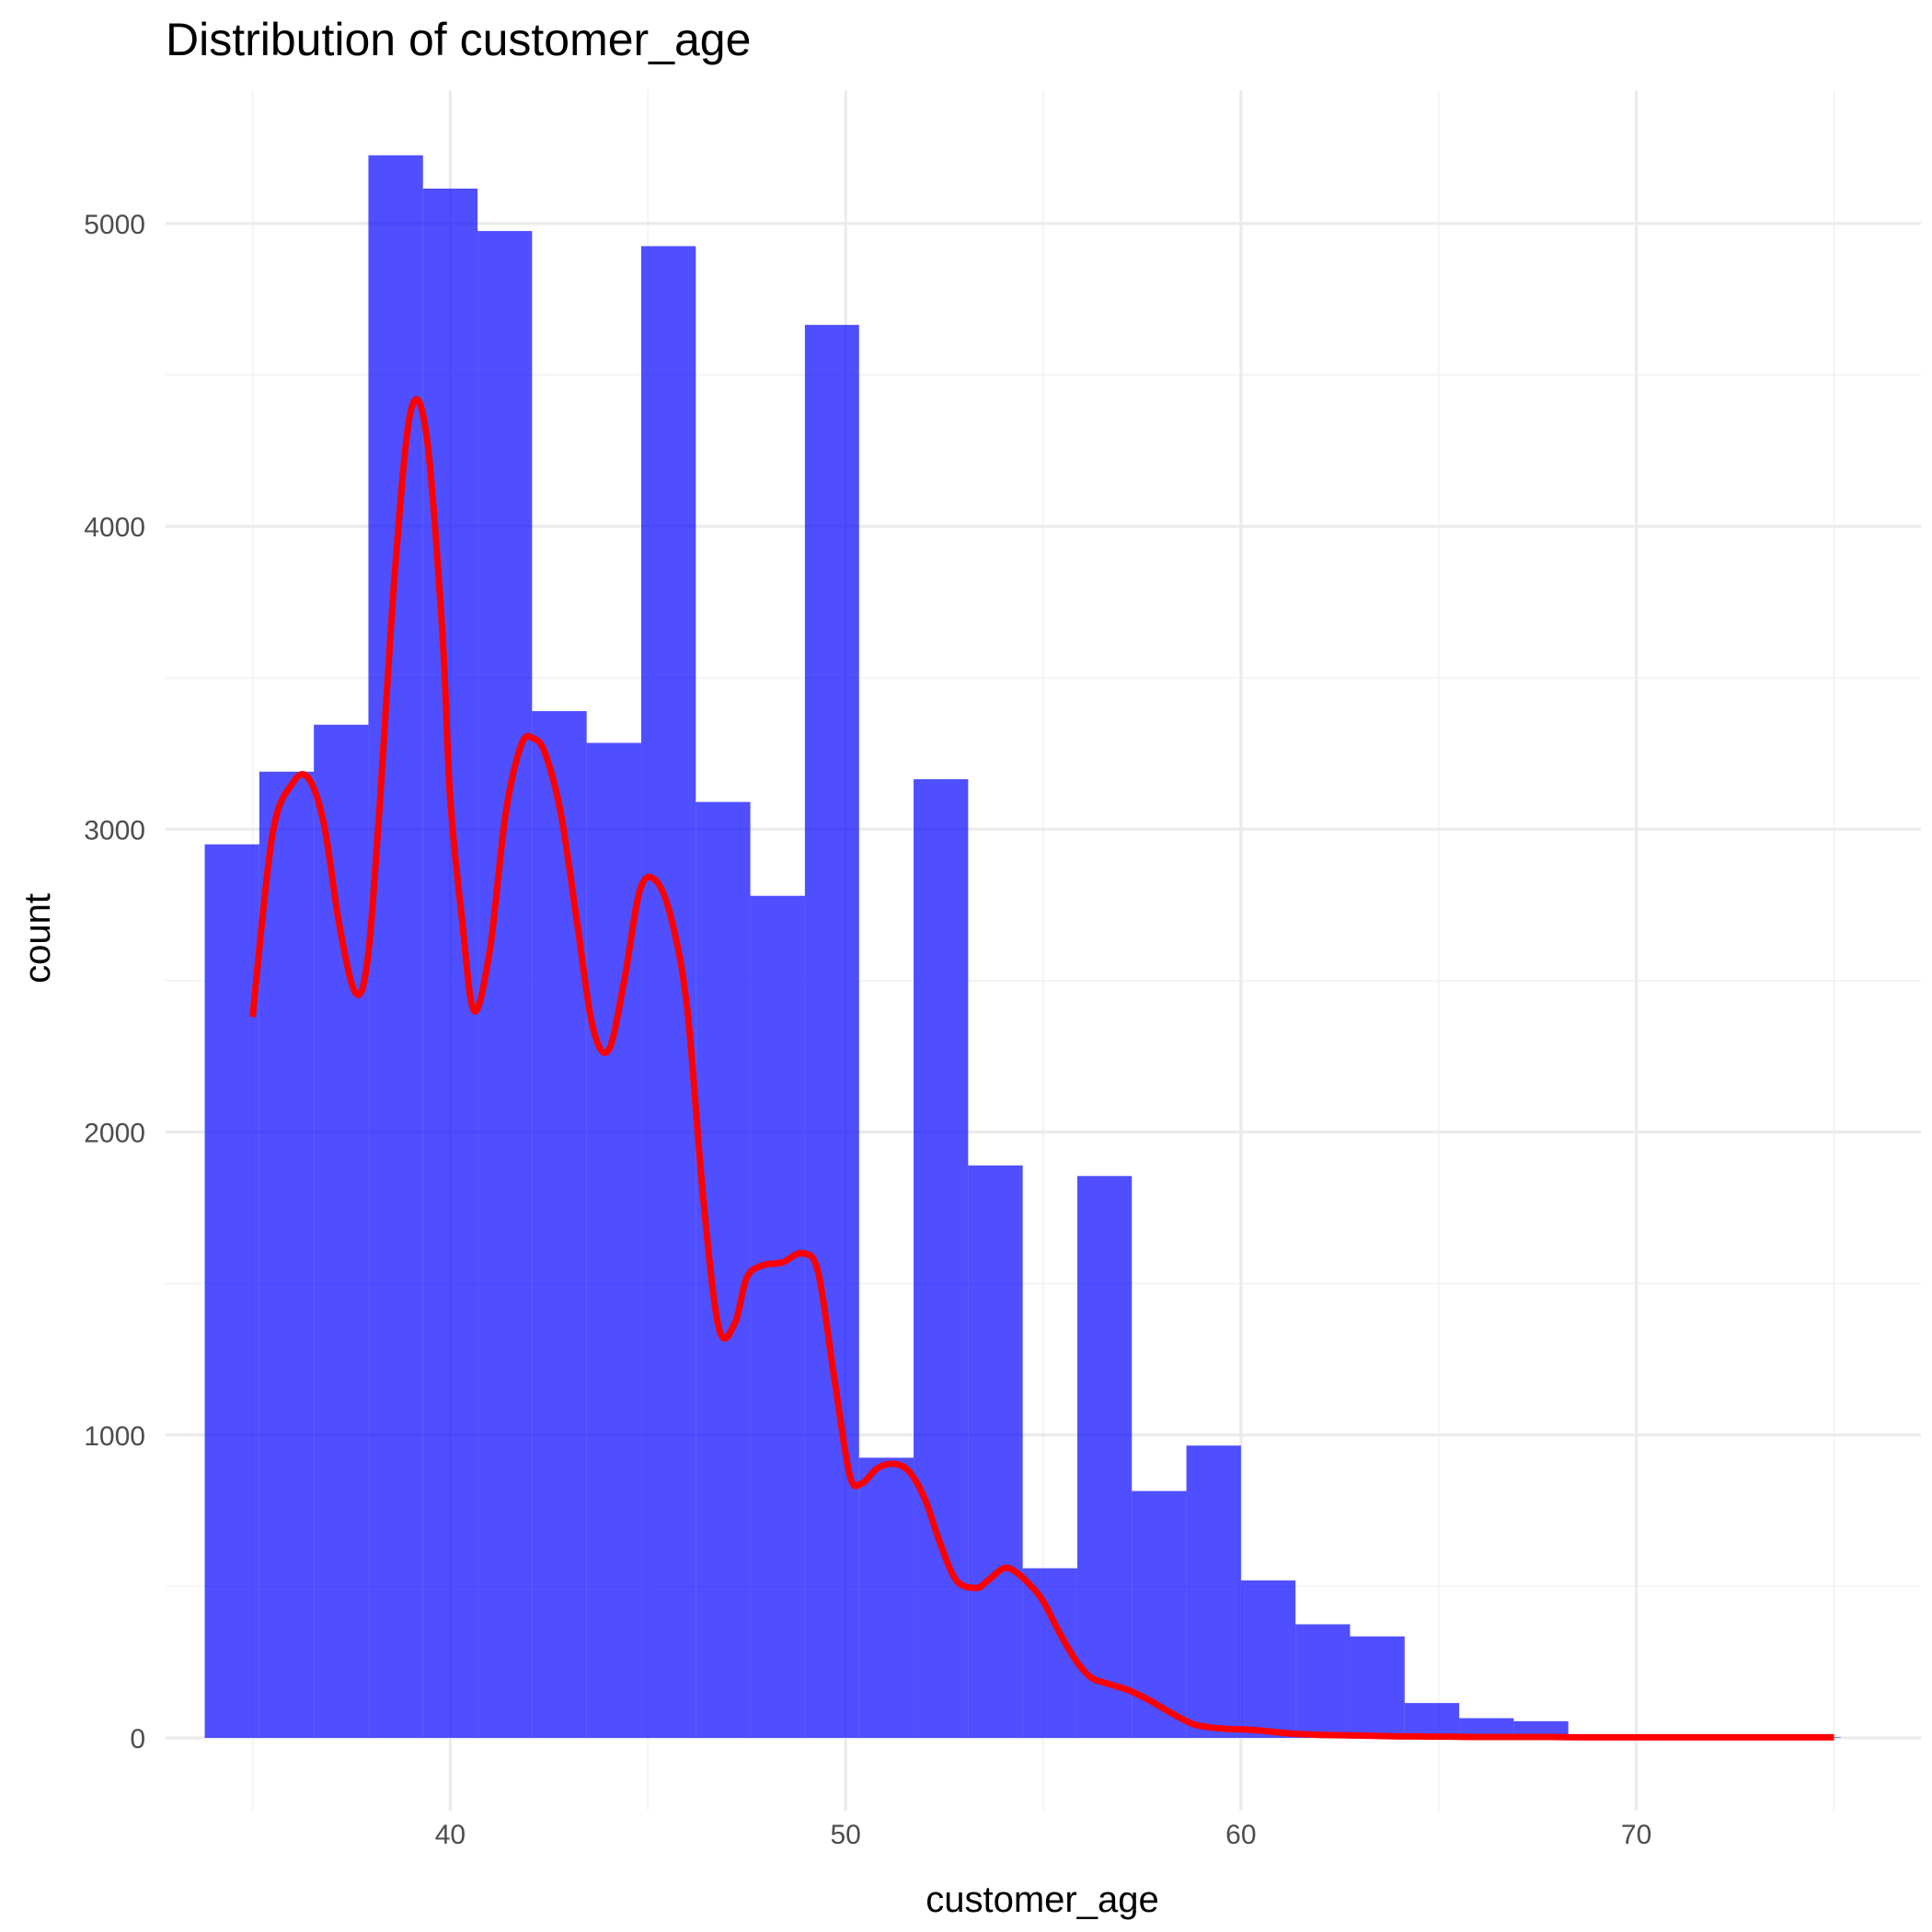 The height and width of the screenshot is (1932, 1932). What do you see at coordinates (114, 225) in the screenshot?
I see `y-tick-label: 5000` at bounding box center [114, 225].